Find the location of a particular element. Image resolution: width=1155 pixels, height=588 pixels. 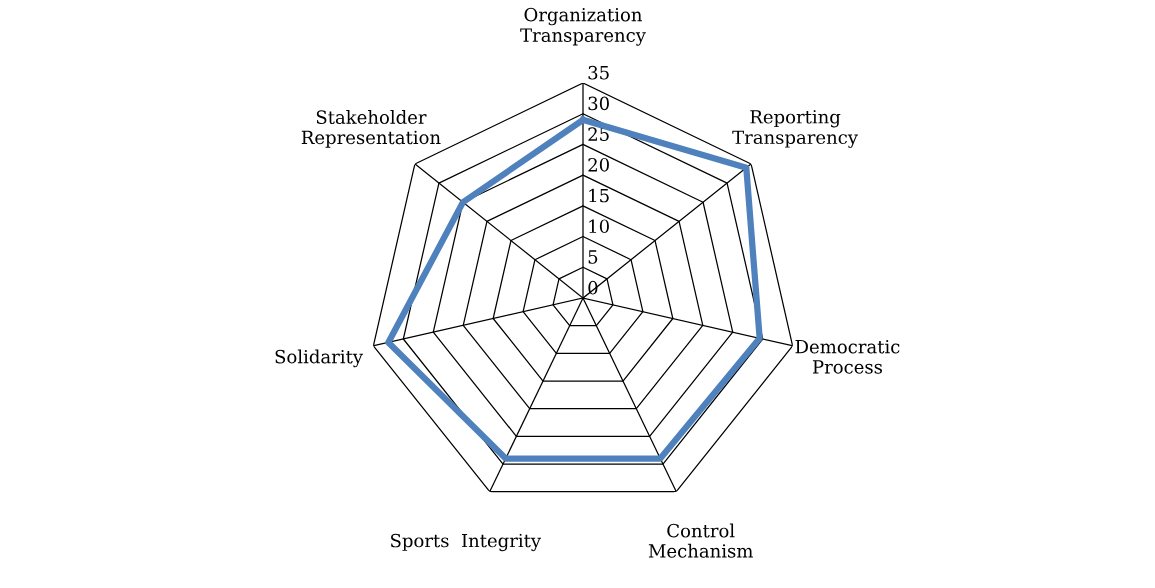

y-tick-label: 10 is located at coordinates (599, 226).